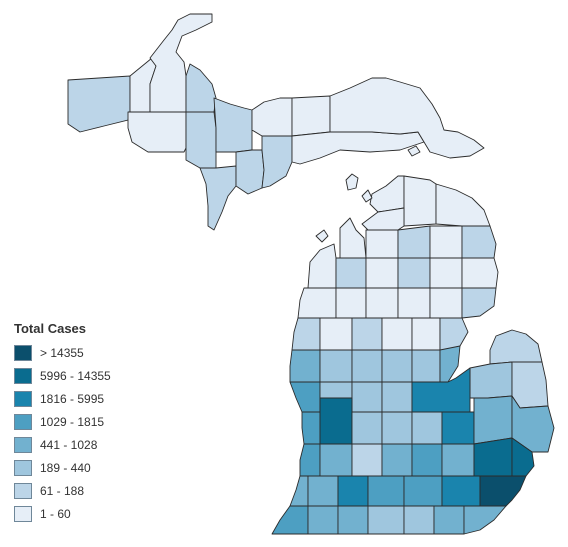  Describe the element at coordinates (62, 352) in the screenshot. I see `legend-label: > 14355` at that location.